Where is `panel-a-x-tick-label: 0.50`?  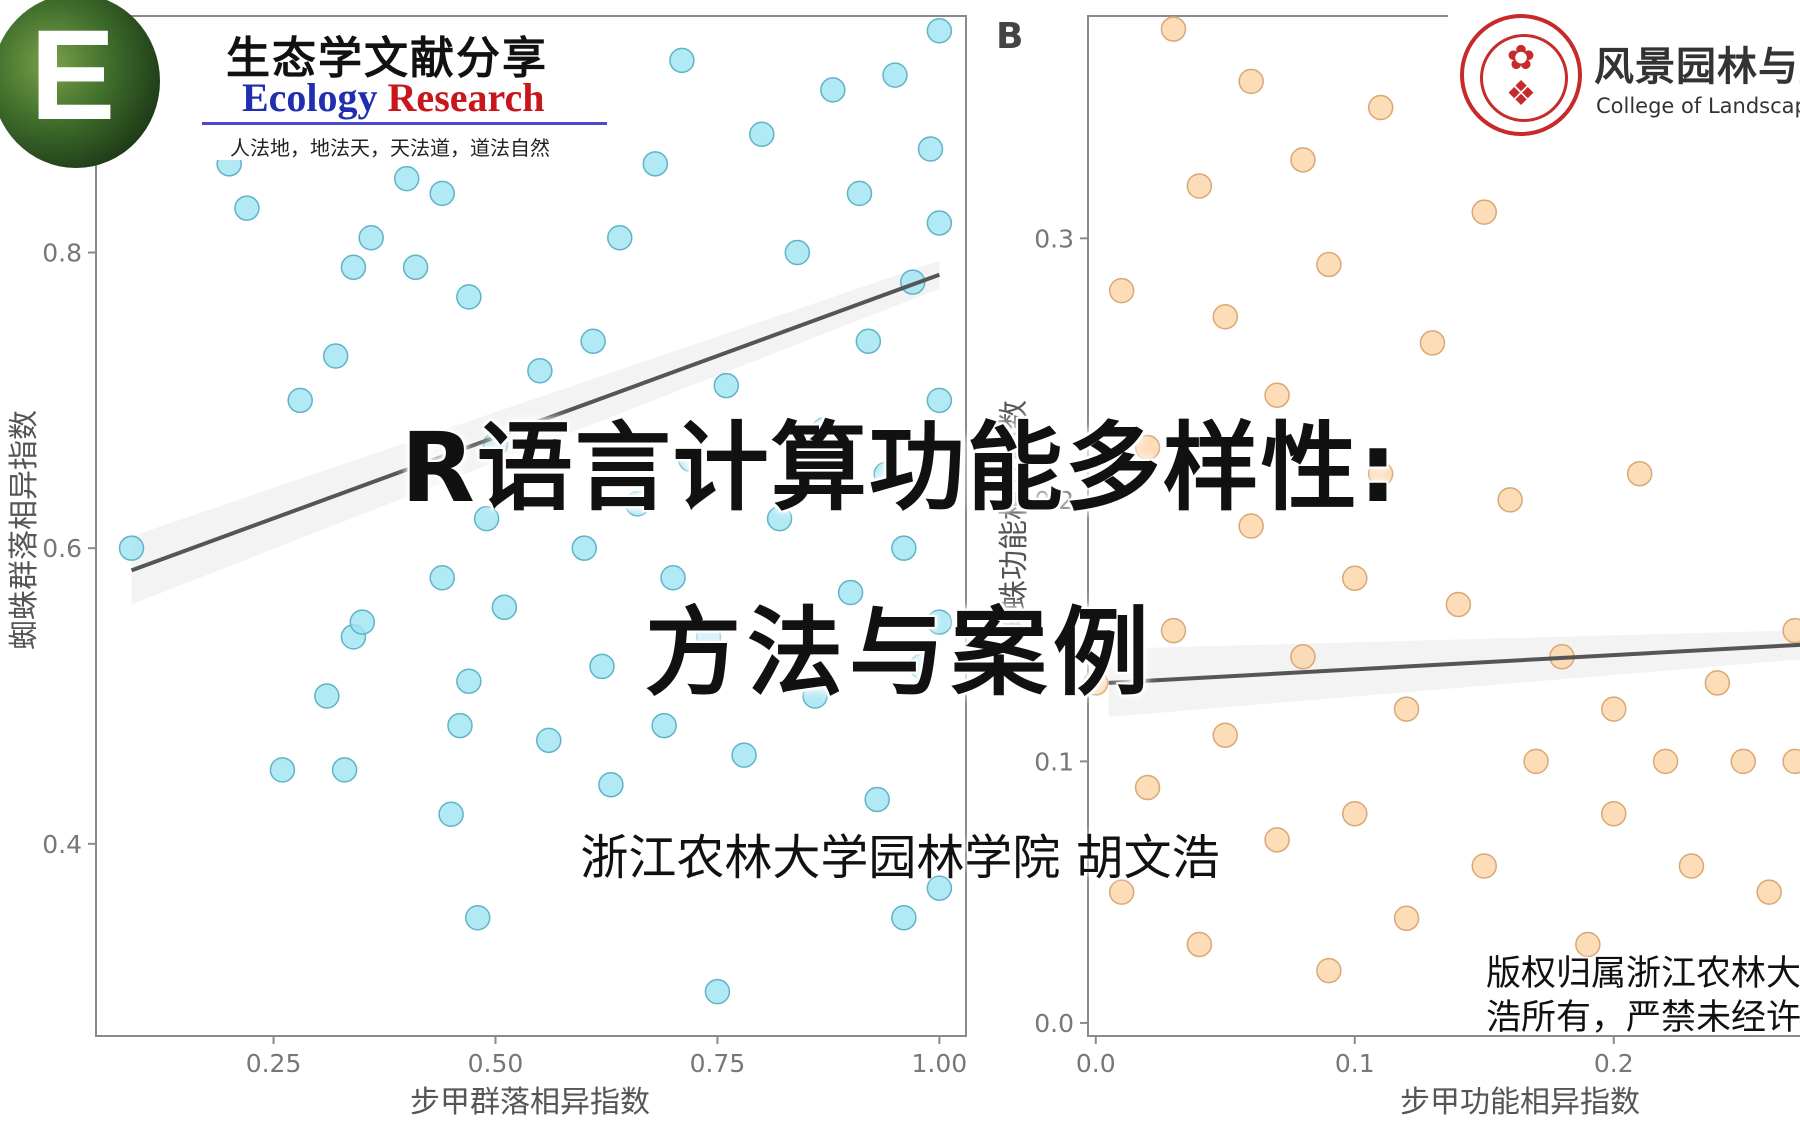 panel-a-x-tick-label: 0.50 is located at coordinates (496, 1063).